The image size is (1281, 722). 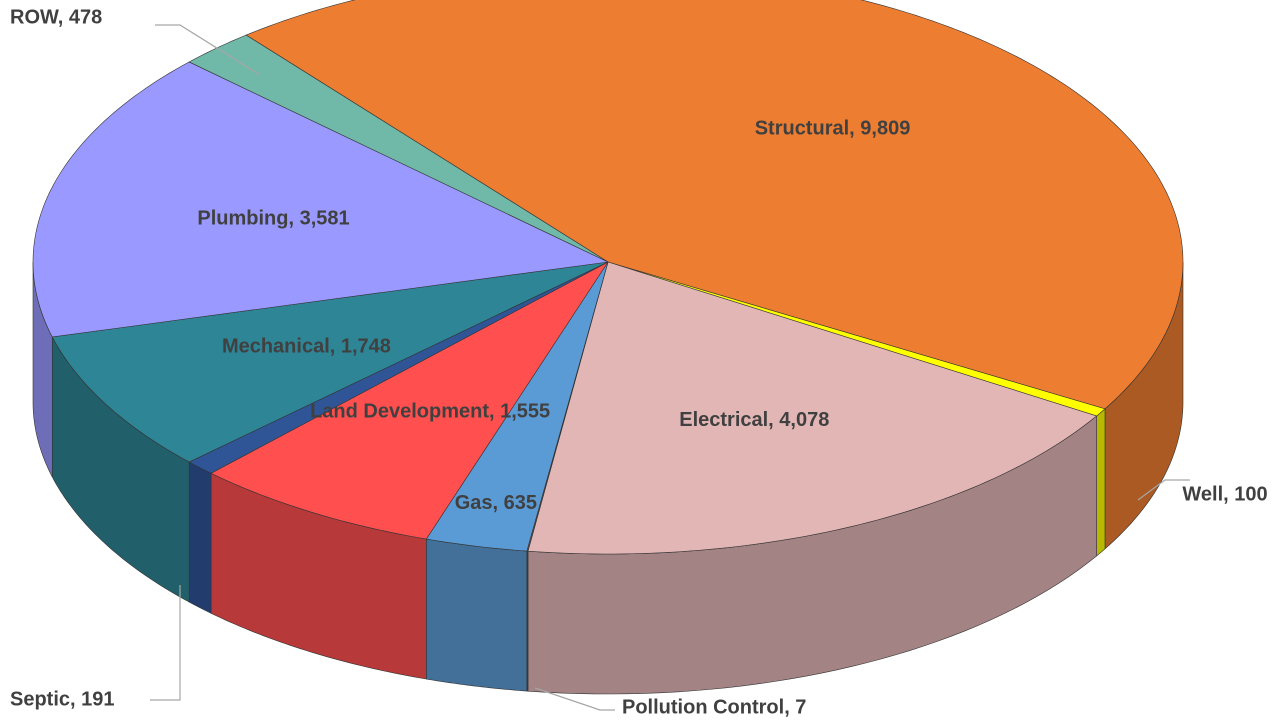 What do you see at coordinates (1224, 494) in the screenshot?
I see `data-label: Well, 100` at bounding box center [1224, 494].